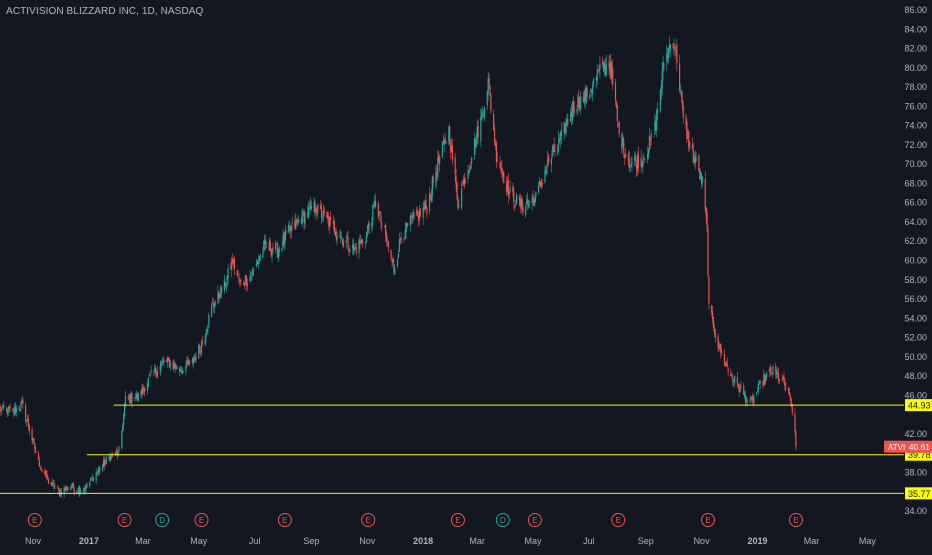  Describe the element at coordinates (915, 29) in the screenshot. I see `y-tick-label: 84.00` at that location.